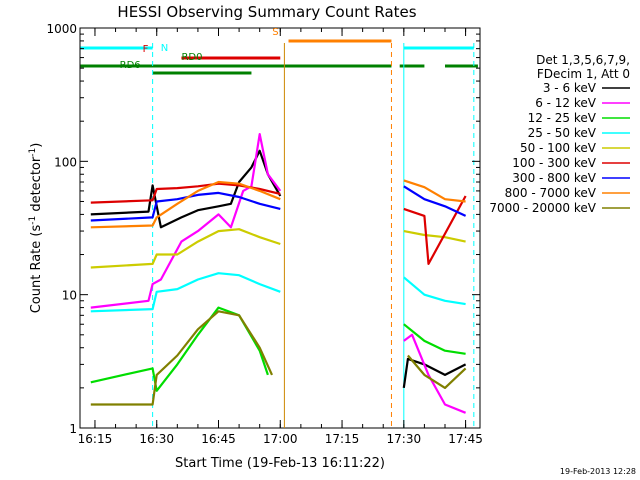 The height and width of the screenshot is (480, 640). I want to click on legend-header-decimation: FDecim 1, Att 0, so click(583, 74).